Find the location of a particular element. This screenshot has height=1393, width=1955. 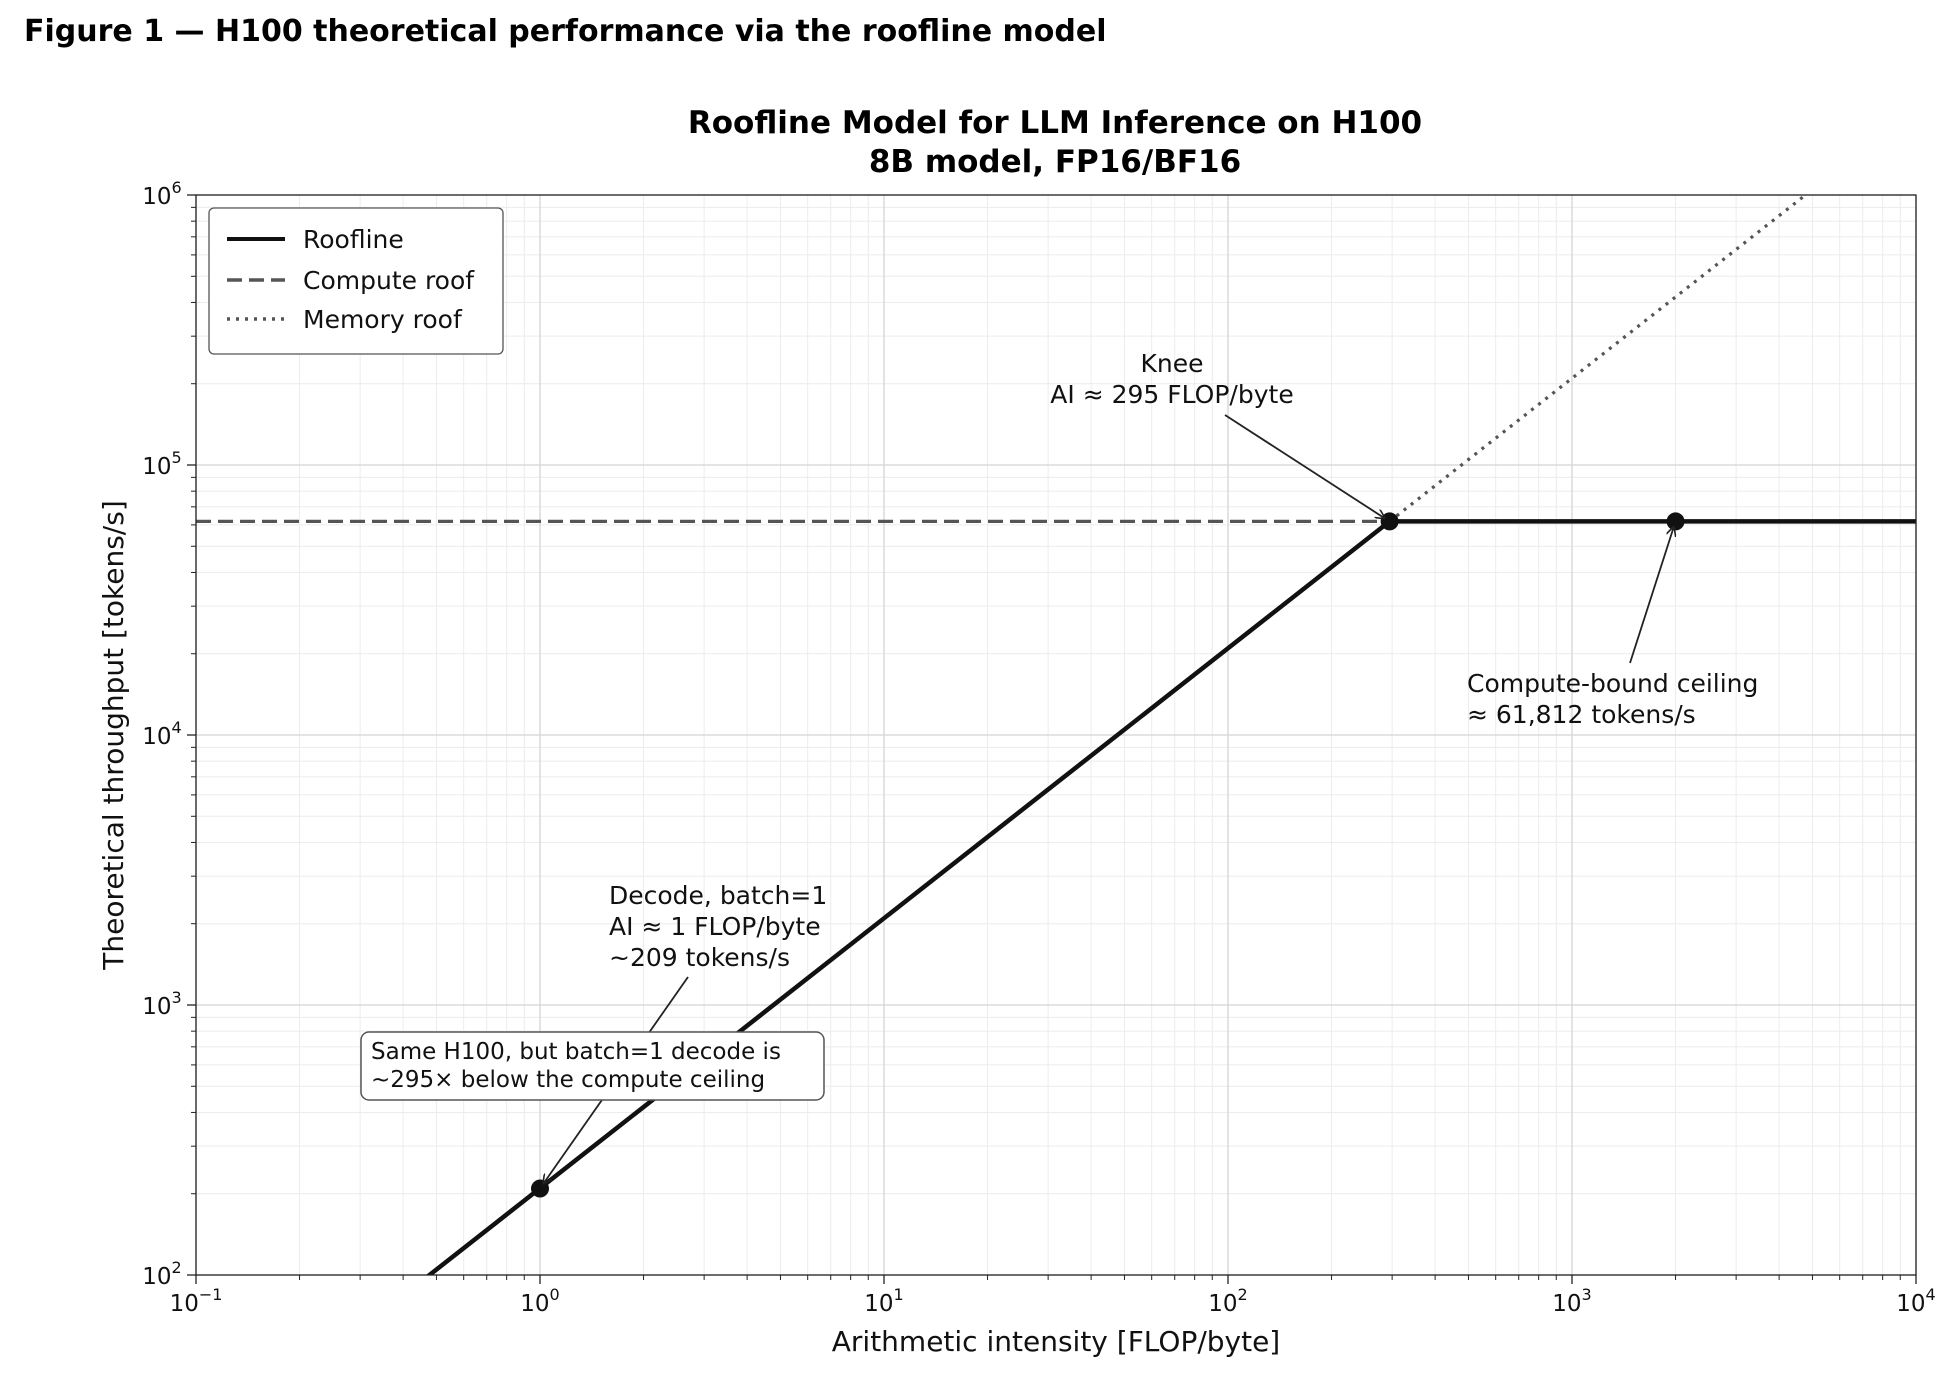

x-tick-label: 10¹ is located at coordinates (883, 1301).